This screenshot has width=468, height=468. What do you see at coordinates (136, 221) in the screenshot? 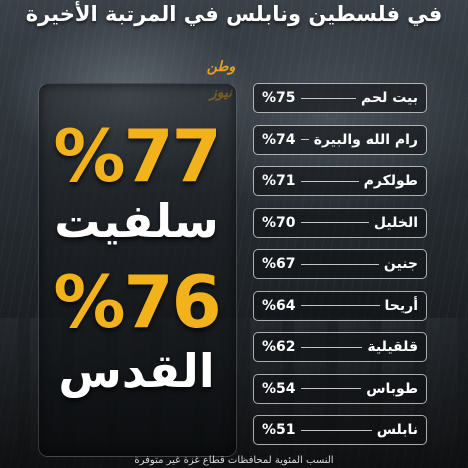
I see `featured-name-1: سلفيت` at bounding box center [136, 221].